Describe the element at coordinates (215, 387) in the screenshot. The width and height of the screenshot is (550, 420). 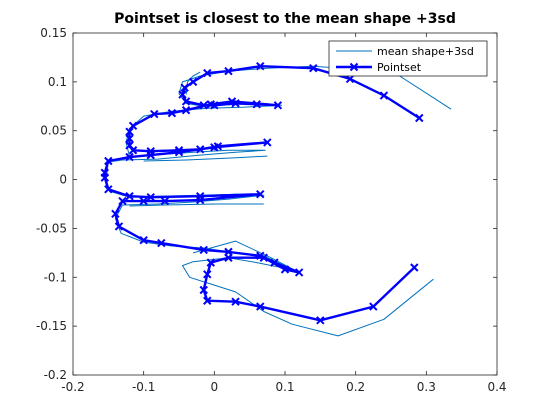
I see `x-tick-label: 0` at that location.